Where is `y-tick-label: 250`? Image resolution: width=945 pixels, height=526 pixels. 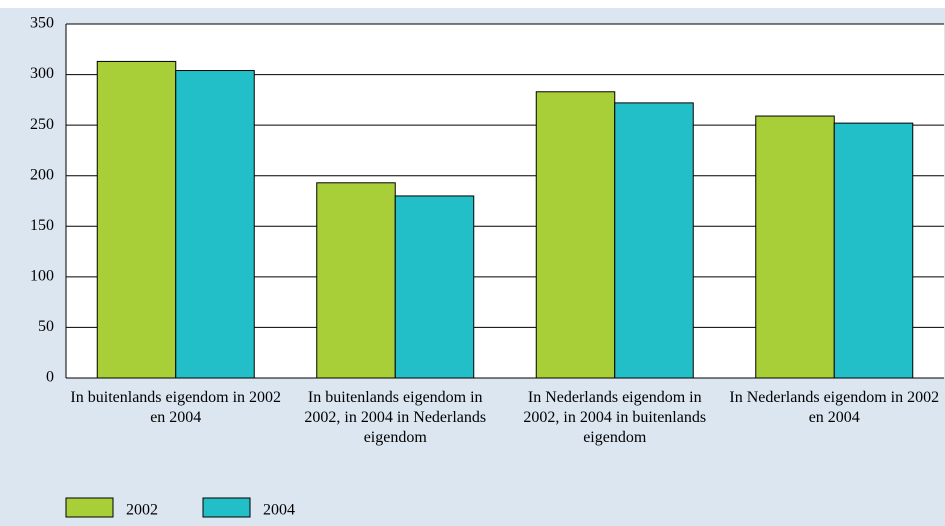 y-tick-label: 250 is located at coordinates (42, 124).